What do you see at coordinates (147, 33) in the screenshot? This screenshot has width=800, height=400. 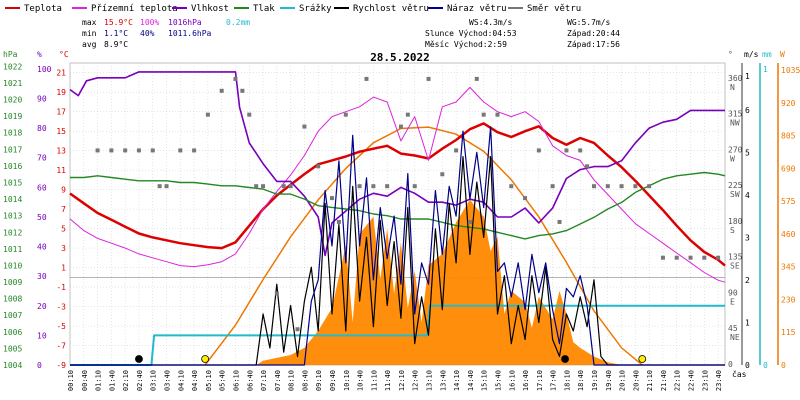 I see `stats-min-hum: 40%` at bounding box center [147, 33].